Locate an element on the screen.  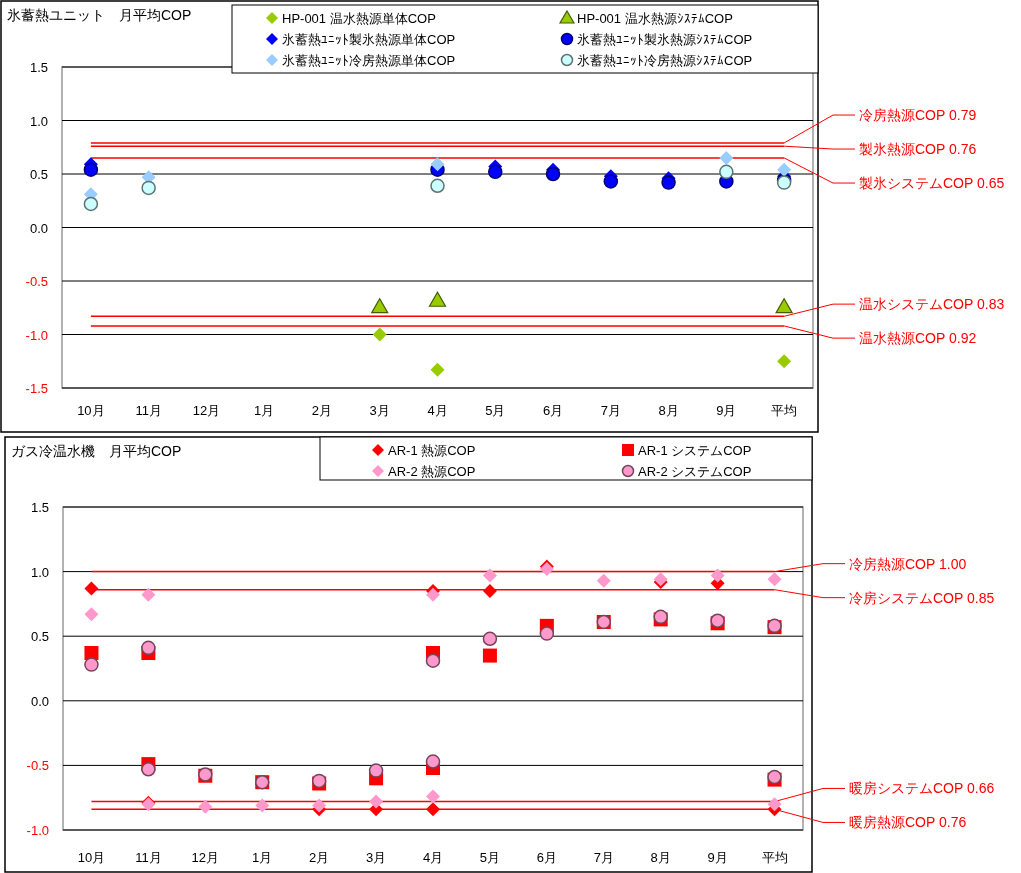
legend-label: AR-2 システムCOP is located at coordinates (695, 471).